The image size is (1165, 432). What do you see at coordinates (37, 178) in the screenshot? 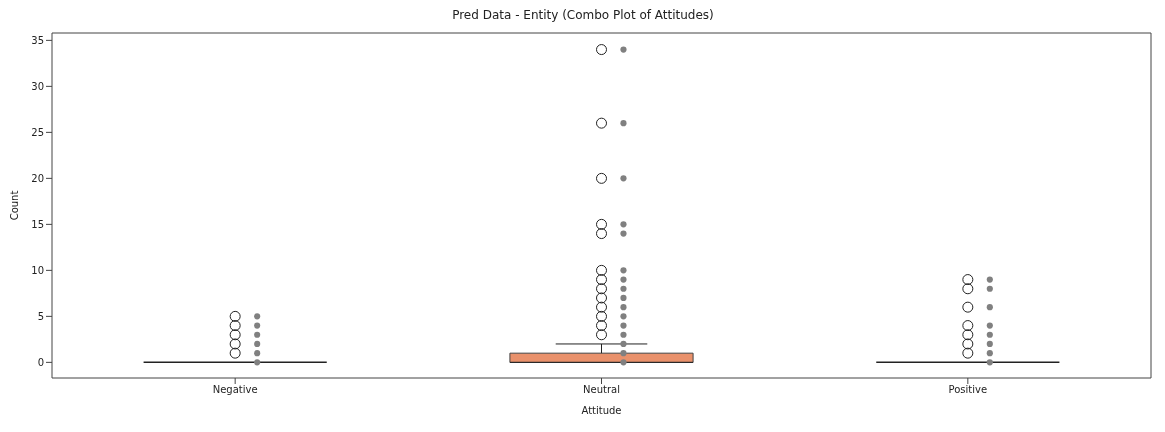
I see `y-tick-label: 20` at bounding box center [37, 178].